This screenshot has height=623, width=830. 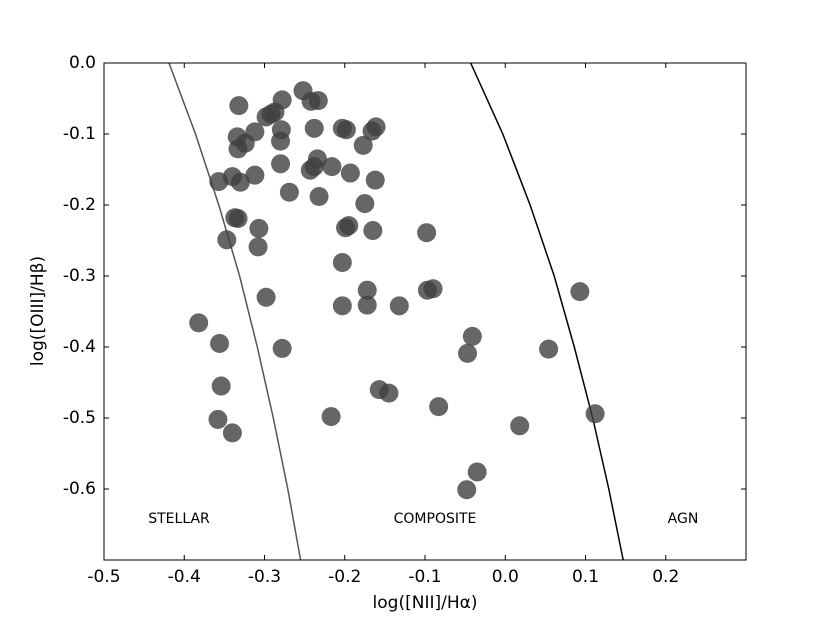 I want to click on y-axis-label: log([OIII]/Hβ), so click(x=38, y=311).